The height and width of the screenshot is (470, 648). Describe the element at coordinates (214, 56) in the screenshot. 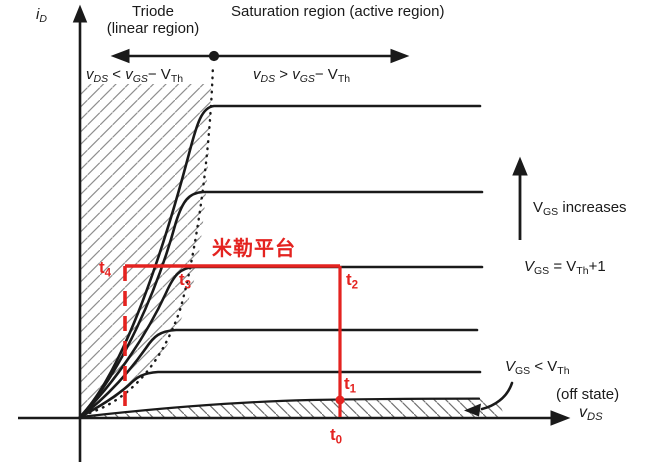

I see `boundary-dot-icon` at that location.